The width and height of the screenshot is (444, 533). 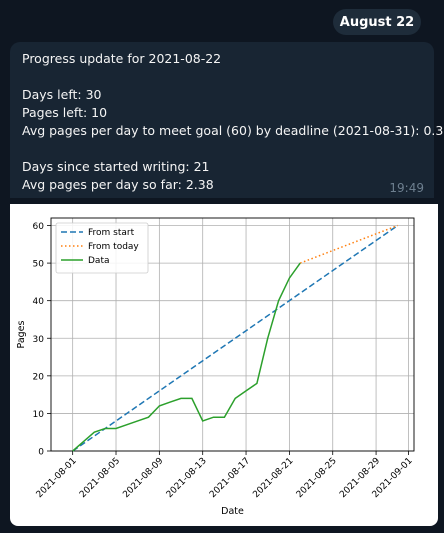 What do you see at coordinates (39, 227) in the screenshot?
I see `y-tick-label: 60` at bounding box center [39, 227].